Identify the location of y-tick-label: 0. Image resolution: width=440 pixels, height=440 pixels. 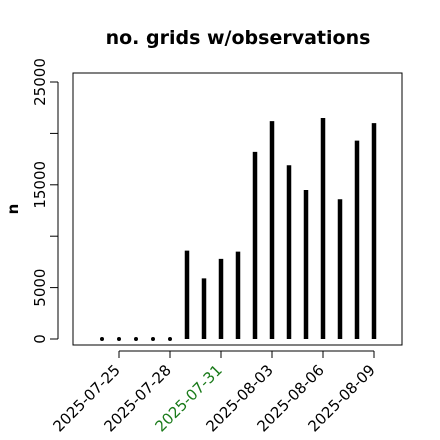
(40, 339).